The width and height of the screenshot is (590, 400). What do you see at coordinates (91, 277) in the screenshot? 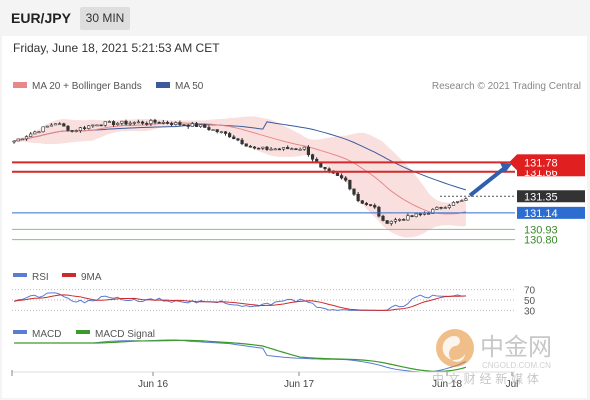
I see `rsi-ma-legend-label: 9MA` at bounding box center [91, 277].